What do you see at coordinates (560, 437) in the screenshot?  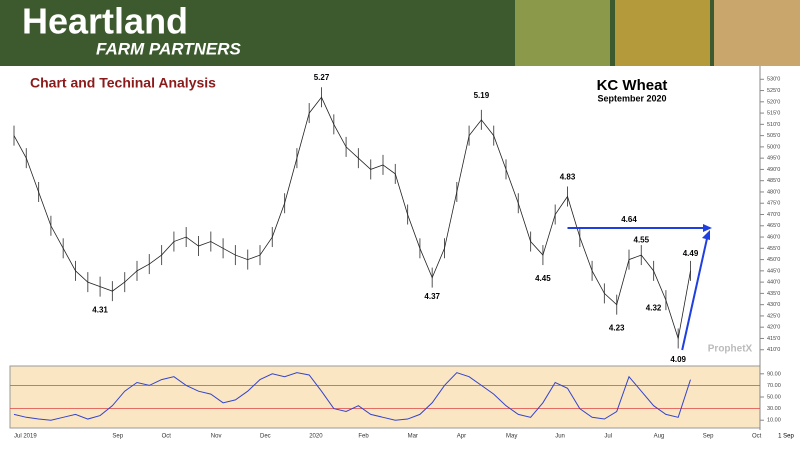 I see `x-tick-label: Jun` at bounding box center [560, 437].